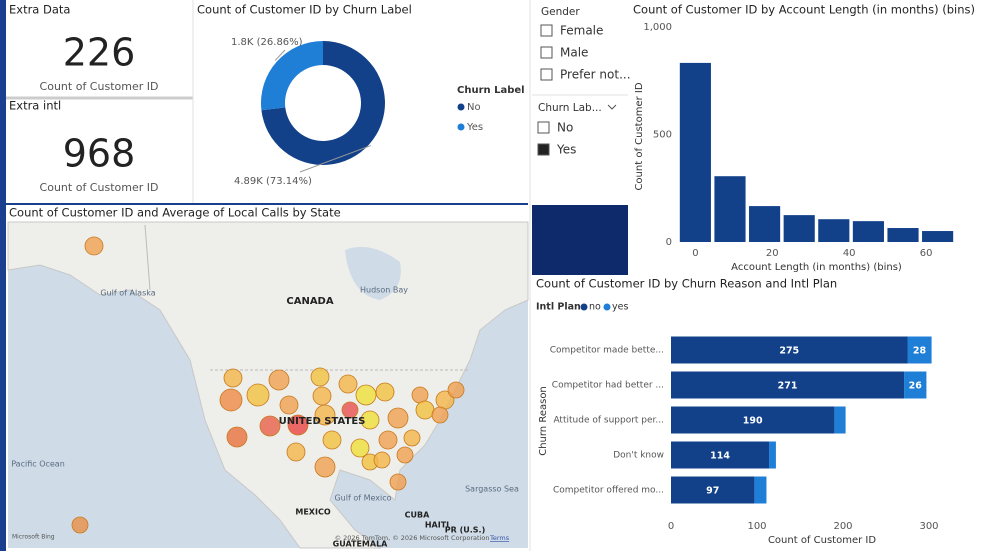  I want to click on x-axis-label: Count of Customer ID, so click(822, 540).